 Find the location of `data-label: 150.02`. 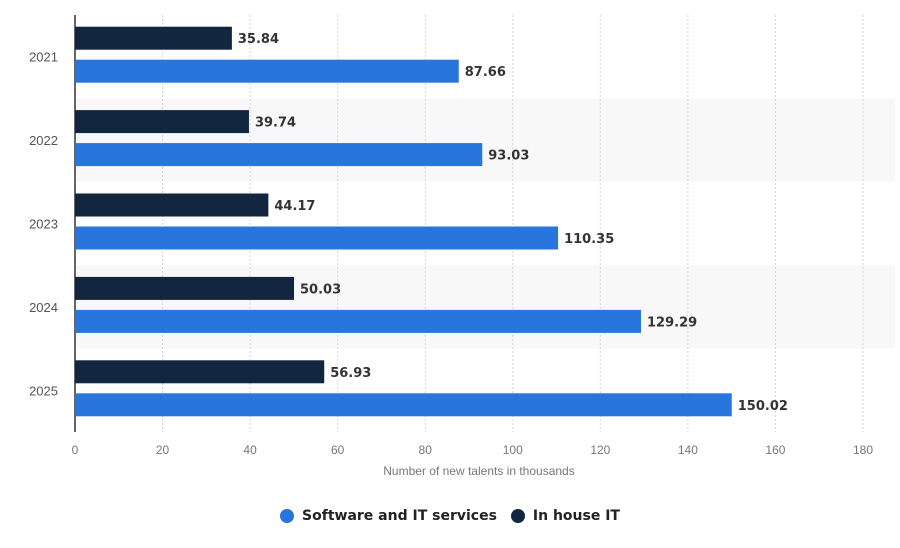

data-label: 150.02 is located at coordinates (763, 406).